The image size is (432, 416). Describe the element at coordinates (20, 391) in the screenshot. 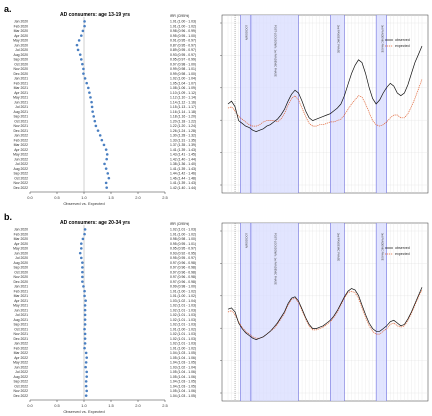

I see `month-label: Nov 2022` at that location.